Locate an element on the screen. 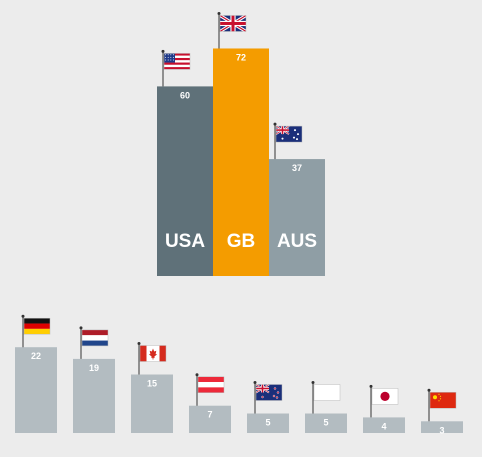 The image size is (482, 457). value-label: 72 is located at coordinates (241, 57).